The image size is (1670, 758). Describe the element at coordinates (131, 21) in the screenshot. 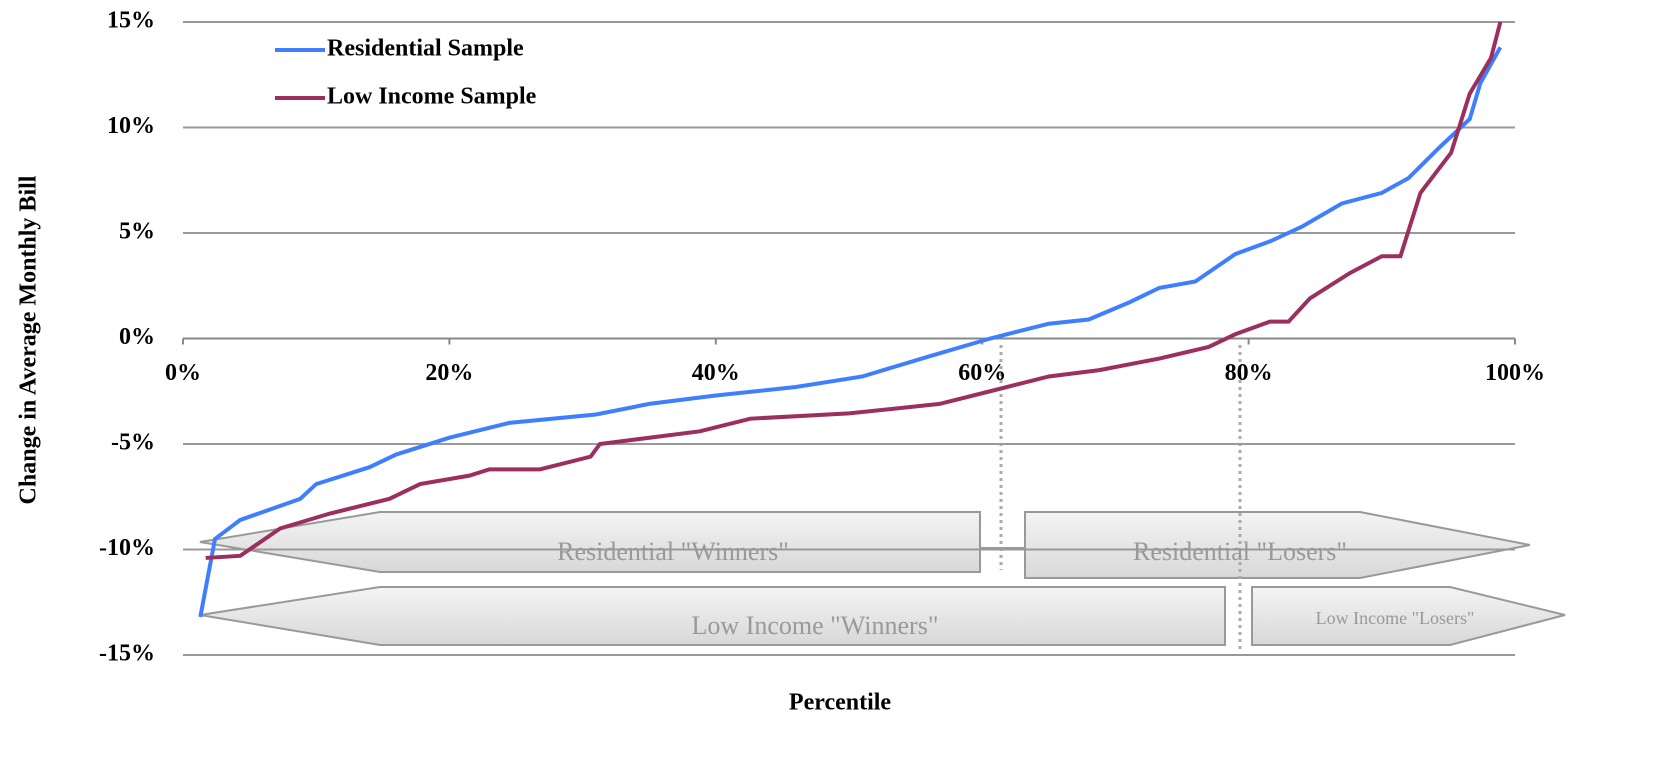

I see `y-tick-label: 15%` at that location.